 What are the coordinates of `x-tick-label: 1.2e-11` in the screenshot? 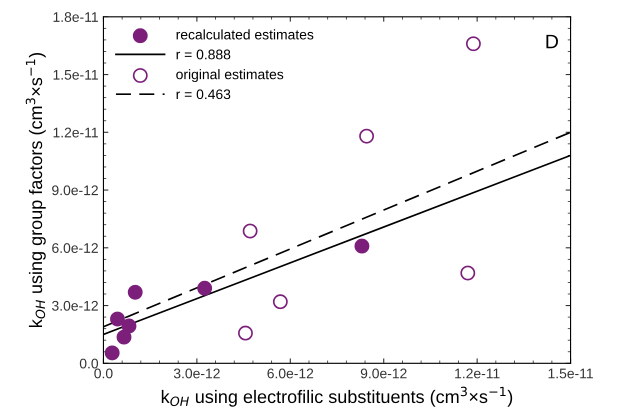 It's located at (477, 373).